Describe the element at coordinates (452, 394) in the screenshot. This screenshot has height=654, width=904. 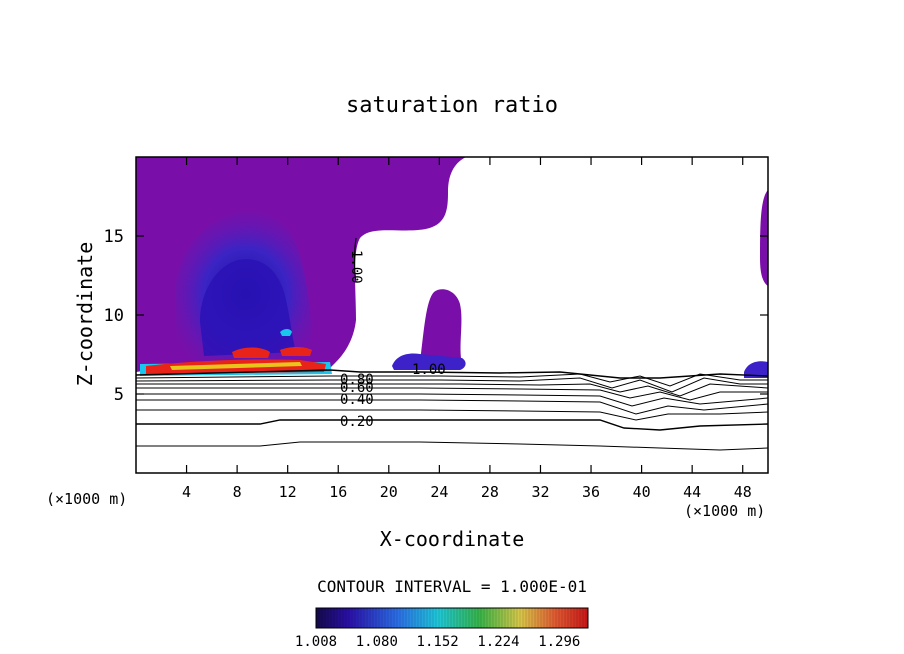
I see `contour-line-0.60` at that location.